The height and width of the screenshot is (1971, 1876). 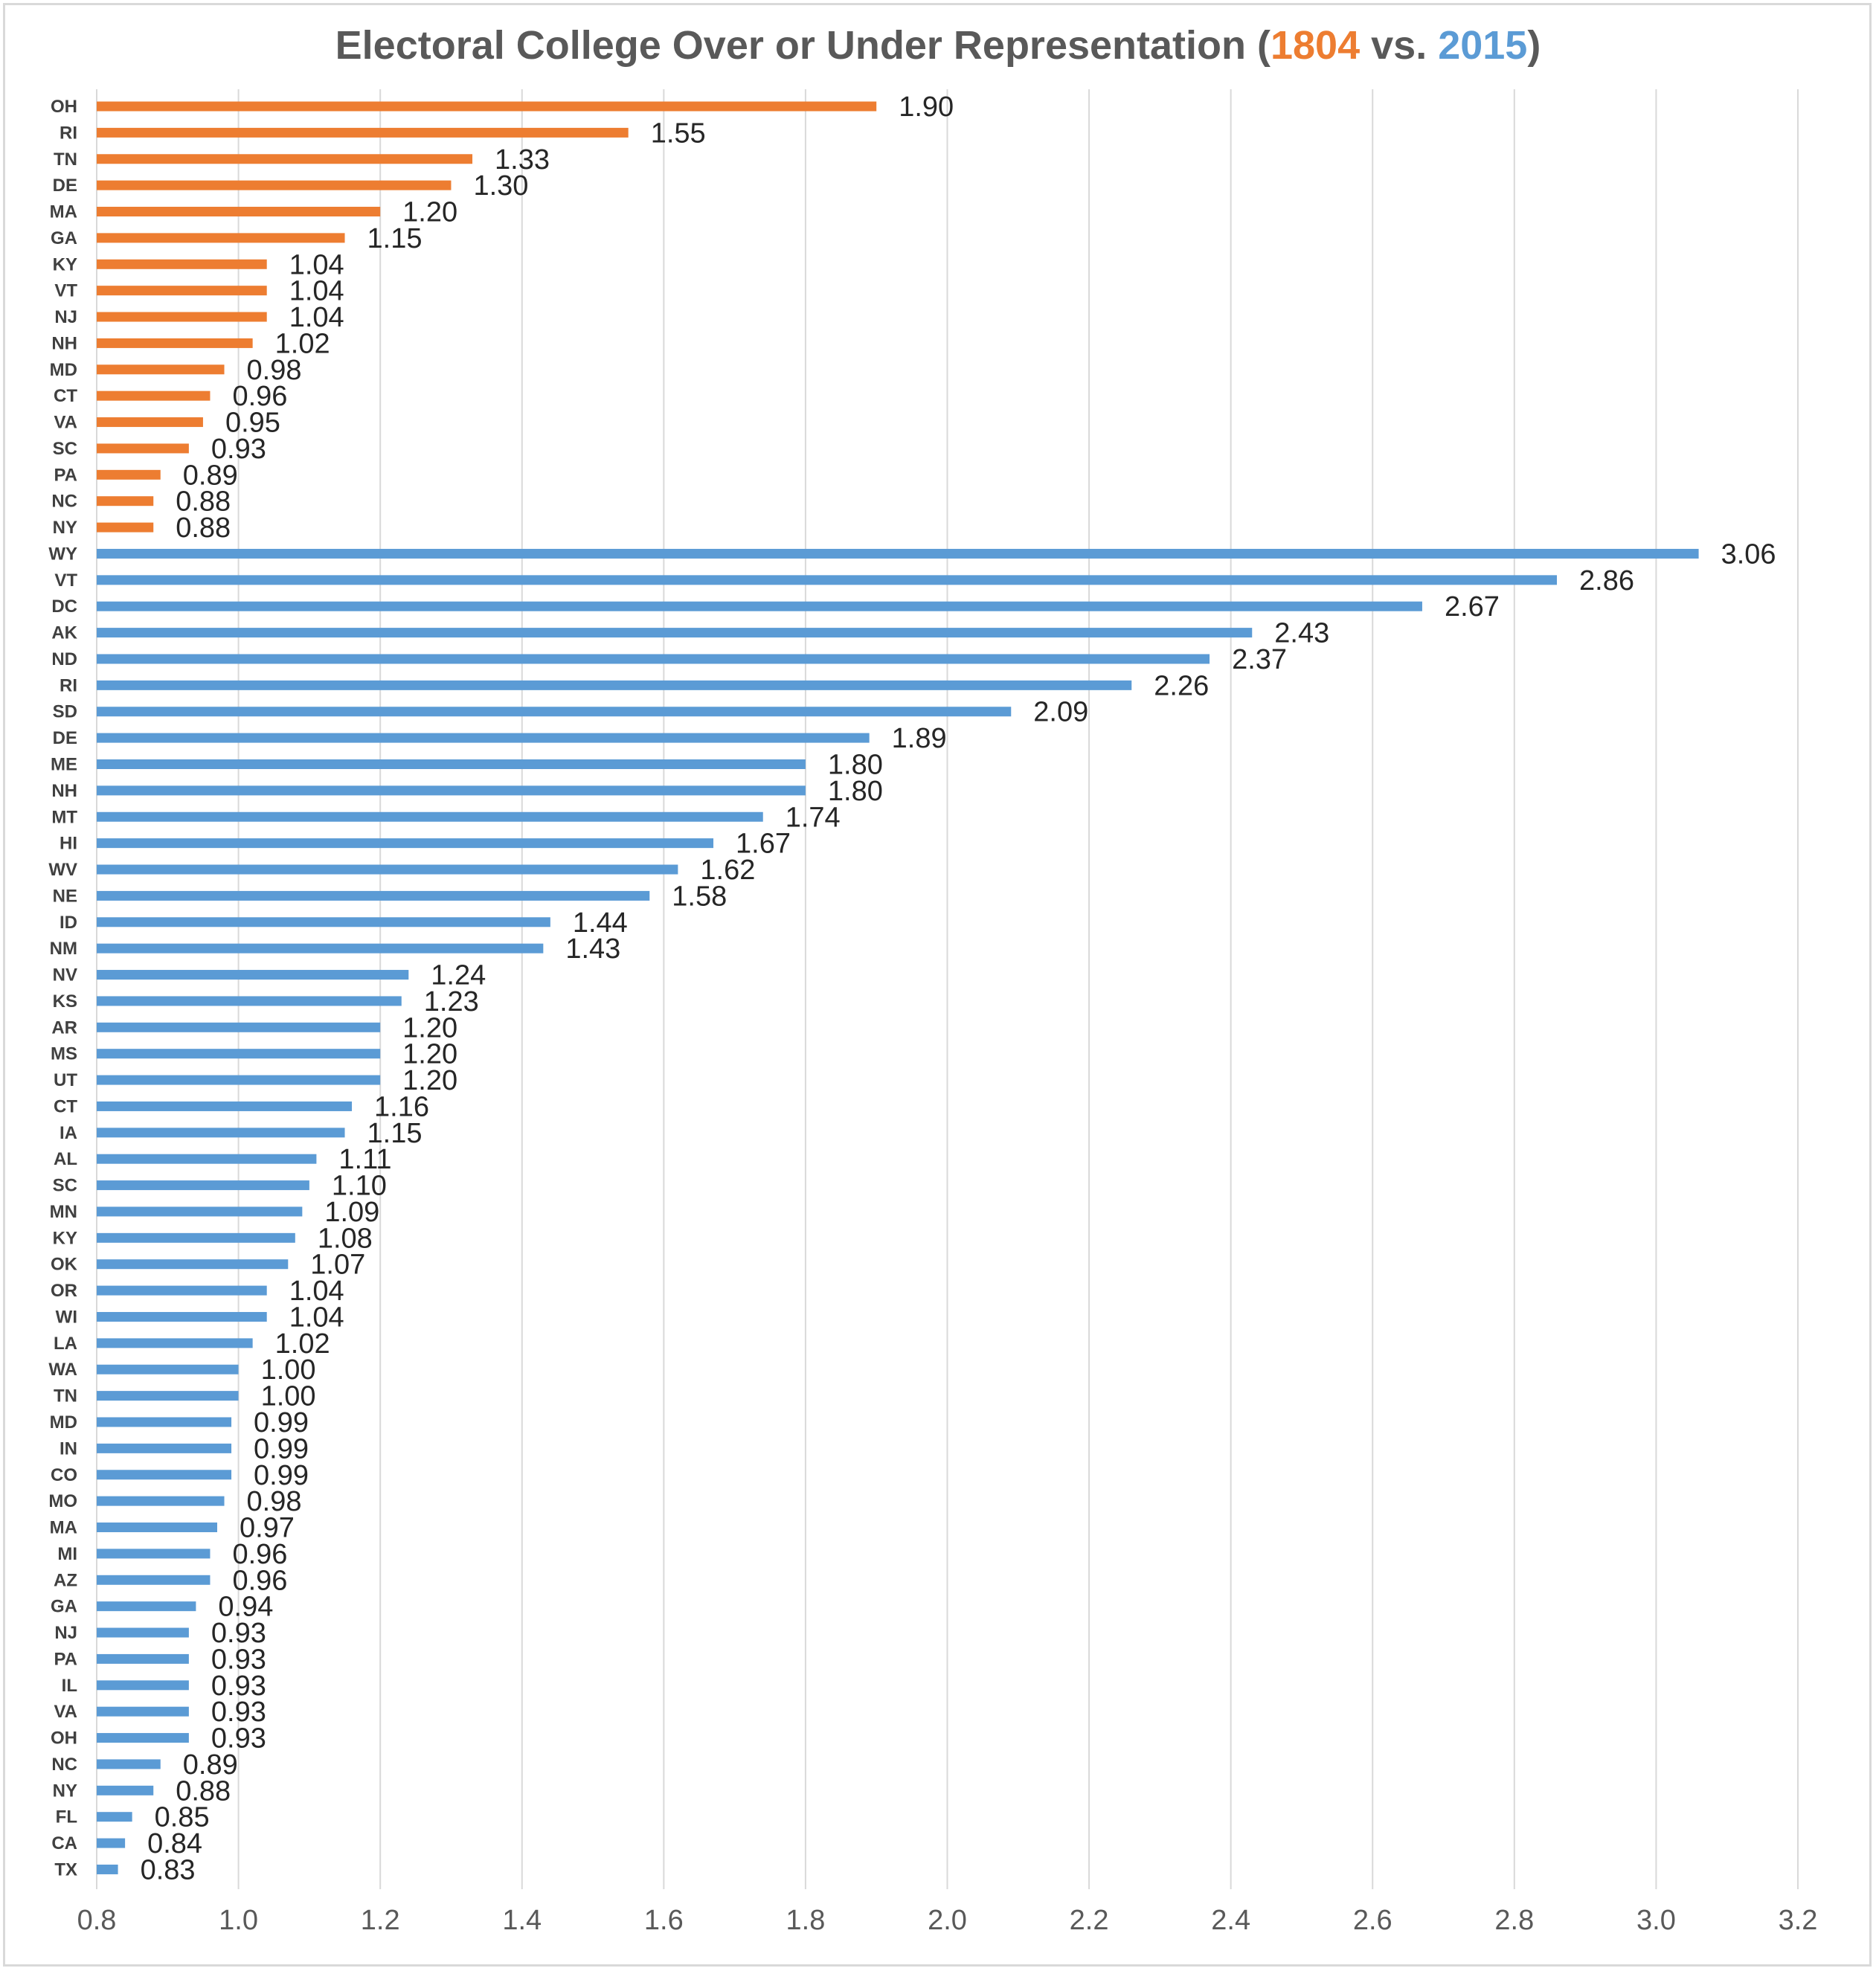 What do you see at coordinates (65, 1001) in the screenshot?
I see `category-label: KS` at bounding box center [65, 1001].